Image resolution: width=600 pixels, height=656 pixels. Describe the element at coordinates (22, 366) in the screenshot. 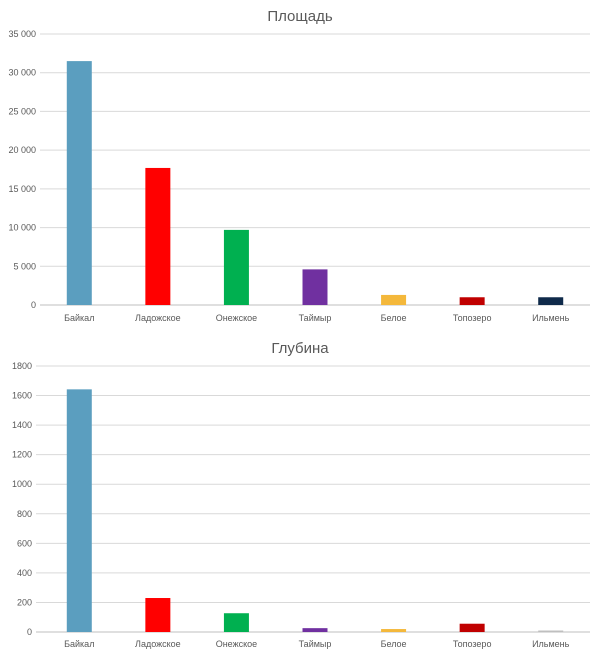

I see `y-tick-label: 1800` at that location.